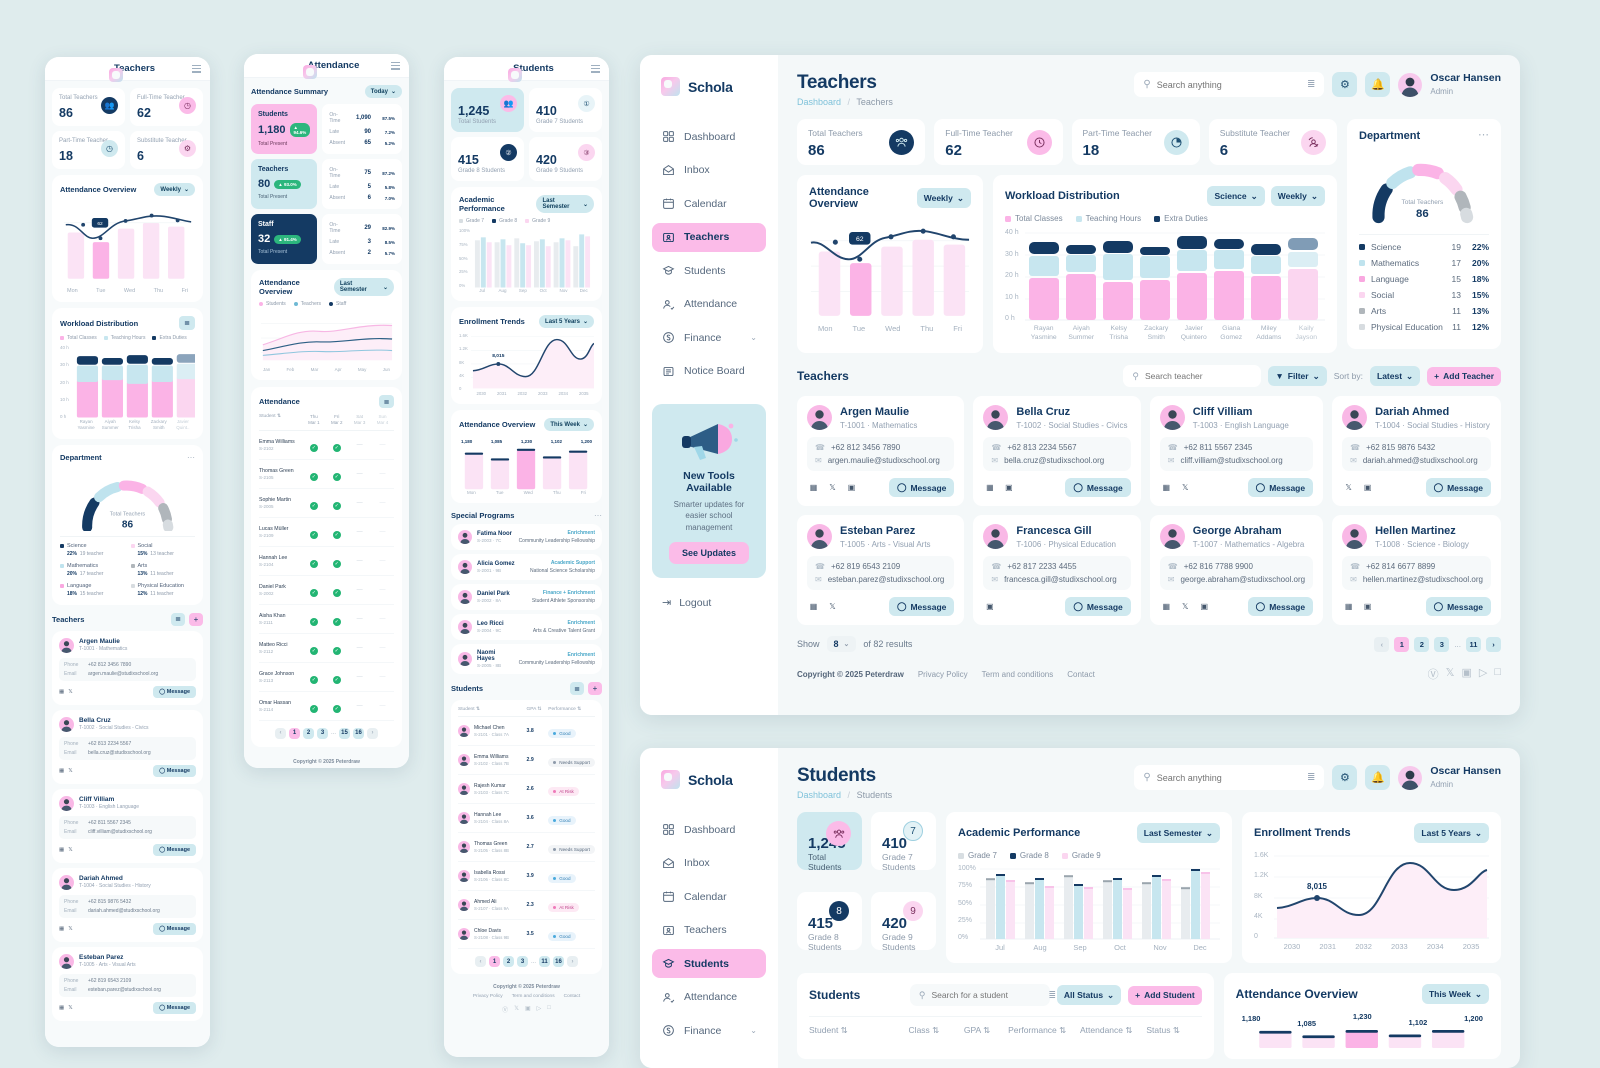  I want to click on see-updates-button: See Updates, so click(709, 553).